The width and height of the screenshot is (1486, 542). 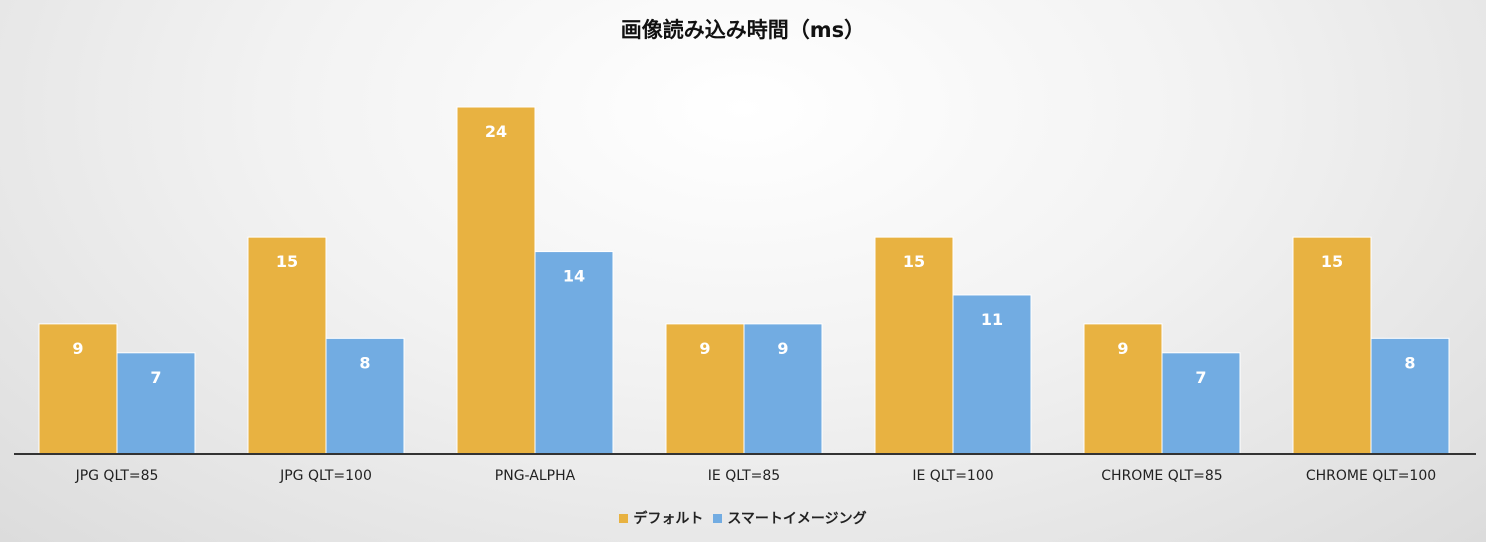 What do you see at coordinates (1200, 377) in the screenshot?
I see `data-label-smart-imaging-5: 7` at bounding box center [1200, 377].